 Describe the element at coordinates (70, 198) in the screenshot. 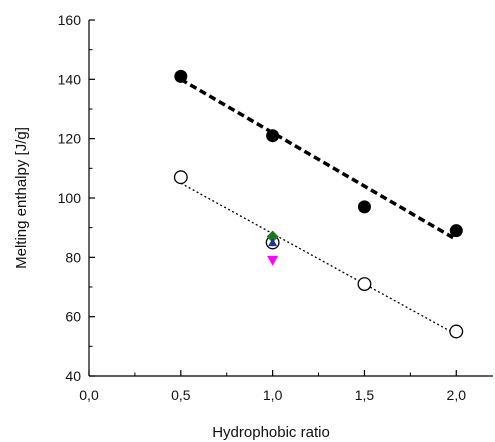

I see `y-tick-label: 100` at that location.